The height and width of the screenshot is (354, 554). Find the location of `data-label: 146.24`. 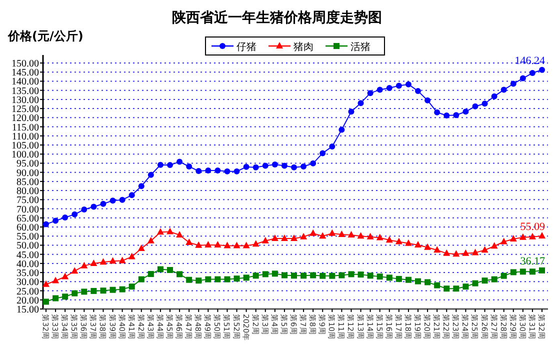

data-label: 146.24 is located at coordinates (530, 60).